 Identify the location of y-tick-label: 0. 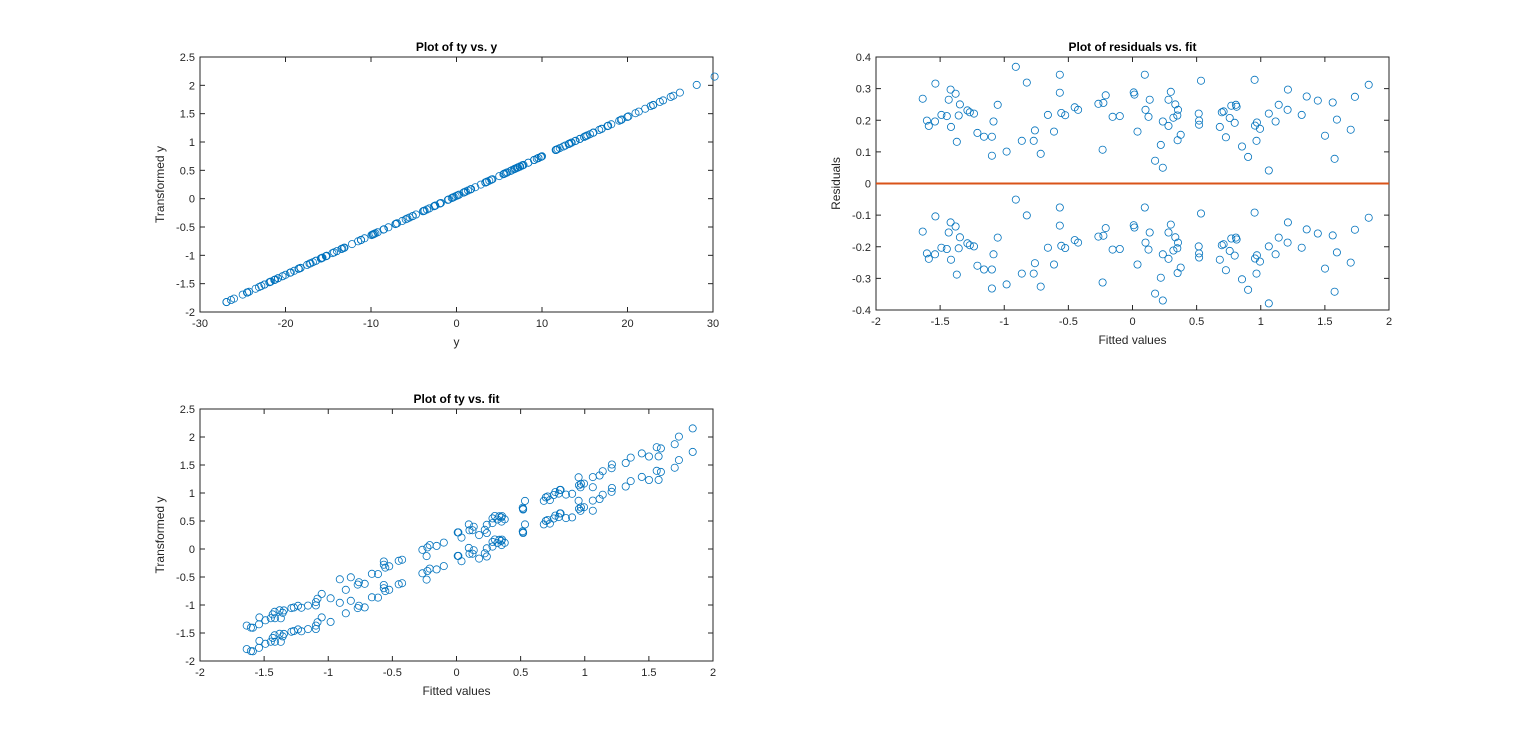
(192, 200).